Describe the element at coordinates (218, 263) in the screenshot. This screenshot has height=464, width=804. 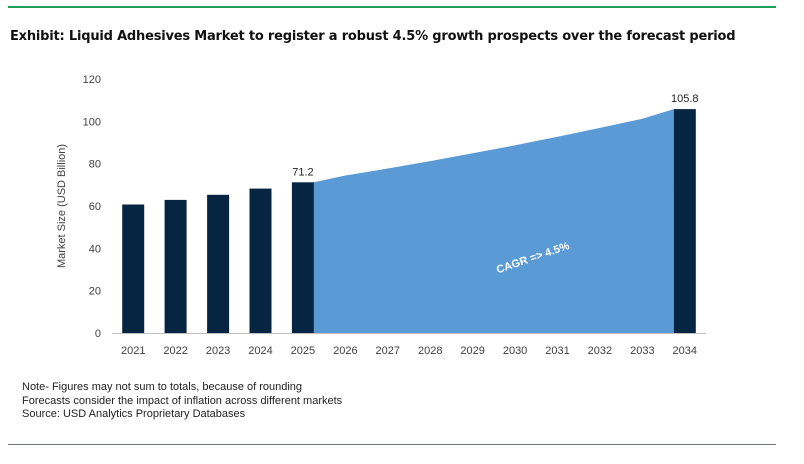
I see `bar-2023` at that location.